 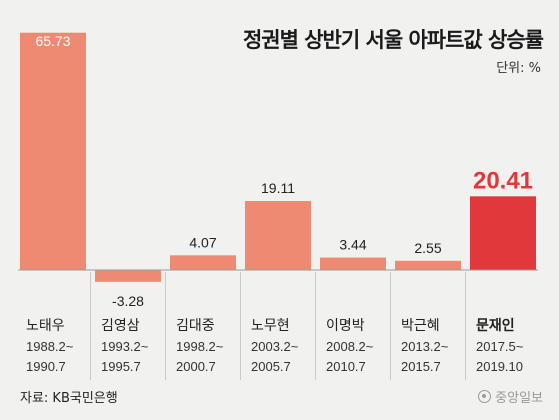 I want to click on category-label: 노무현, so click(x=270, y=325).